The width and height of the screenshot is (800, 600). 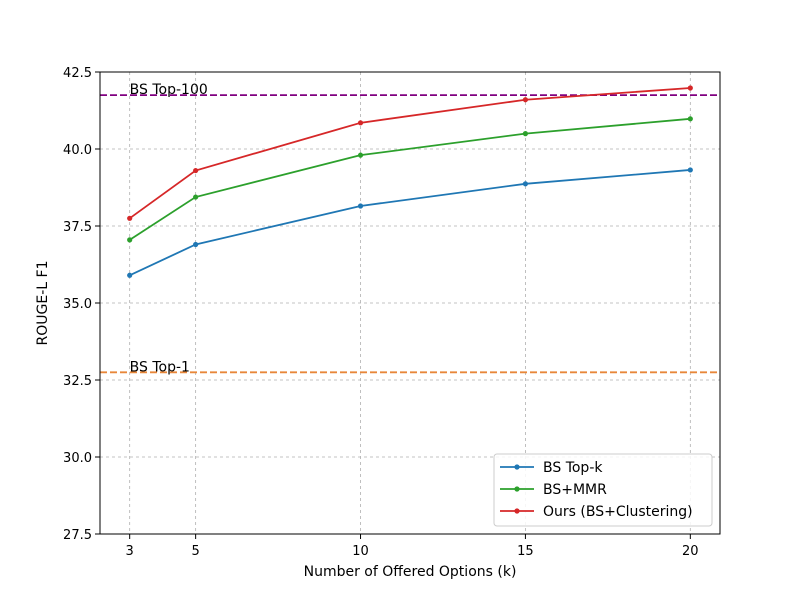 What do you see at coordinates (160, 367) in the screenshot?
I see `reference-line-label: BS Top-1` at bounding box center [160, 367].